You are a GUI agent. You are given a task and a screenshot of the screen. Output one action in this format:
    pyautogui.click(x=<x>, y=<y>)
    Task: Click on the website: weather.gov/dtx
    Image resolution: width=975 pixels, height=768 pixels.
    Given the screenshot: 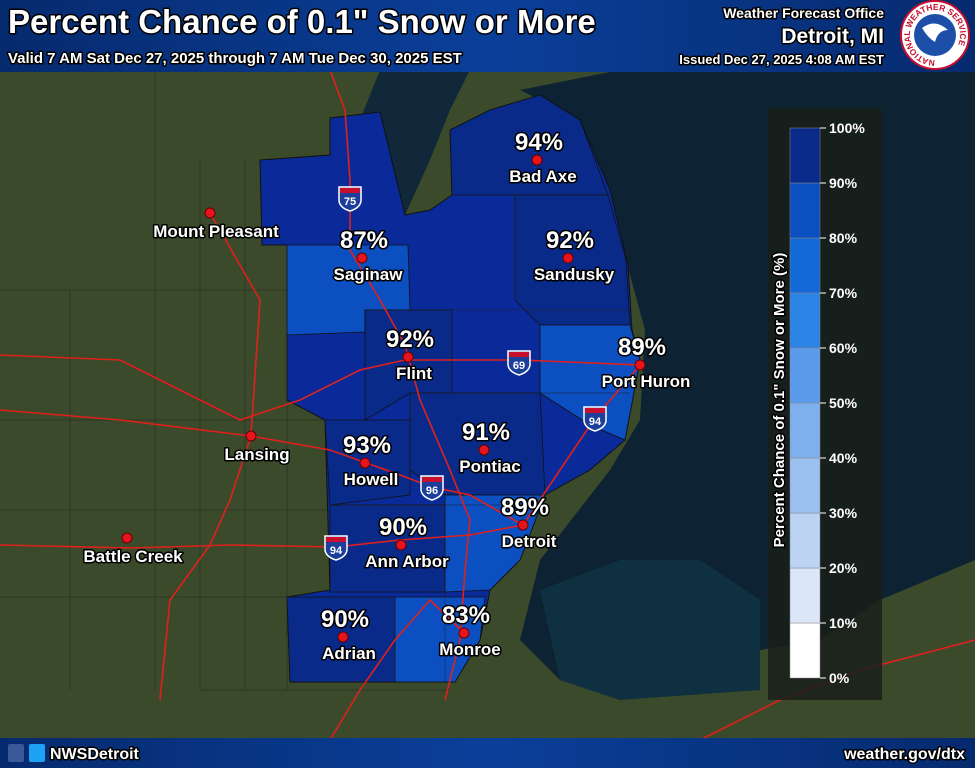 What is the action you would take?
    pyautogui.click(x=904, y=754)
    